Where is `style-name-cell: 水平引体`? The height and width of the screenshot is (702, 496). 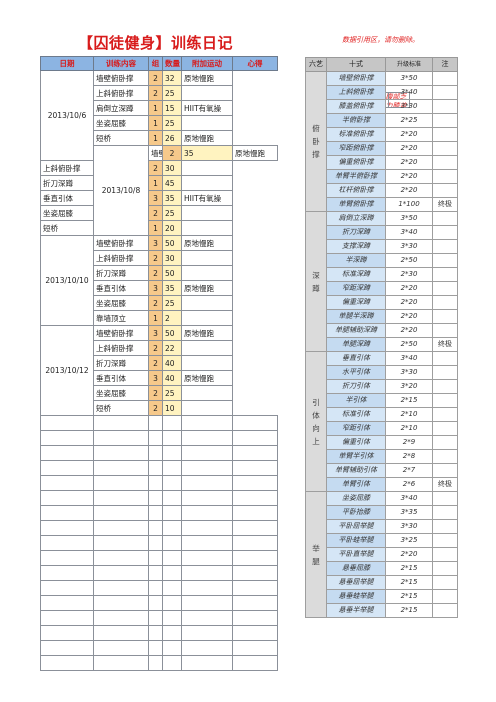
style-name-cell: 水平引体 is located at coordinates (356, 372).